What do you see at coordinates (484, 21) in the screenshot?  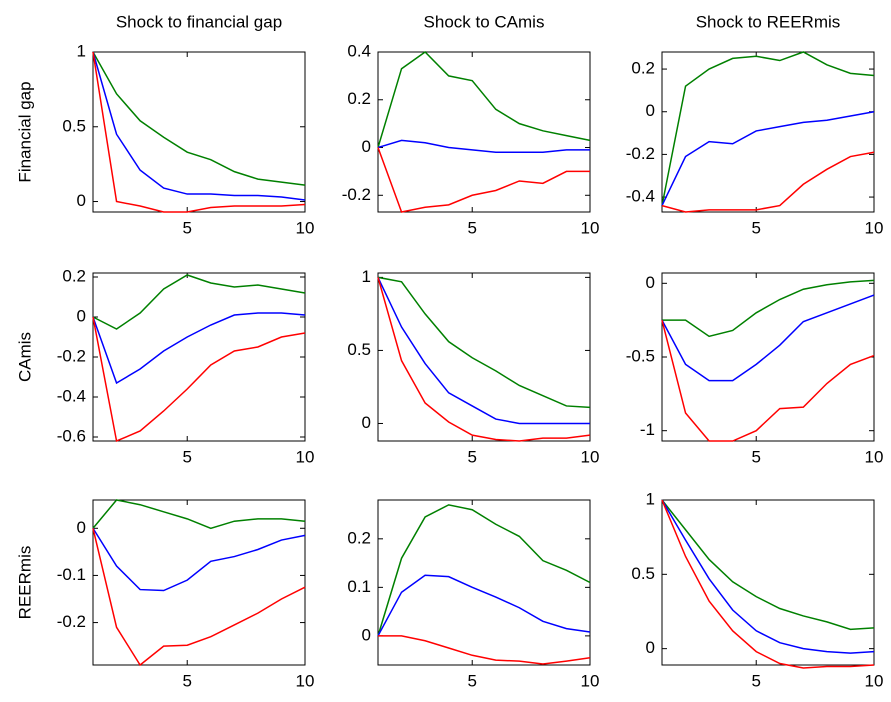 I see `column-title: Shock to CAmis` at bounding box center [484, 21].